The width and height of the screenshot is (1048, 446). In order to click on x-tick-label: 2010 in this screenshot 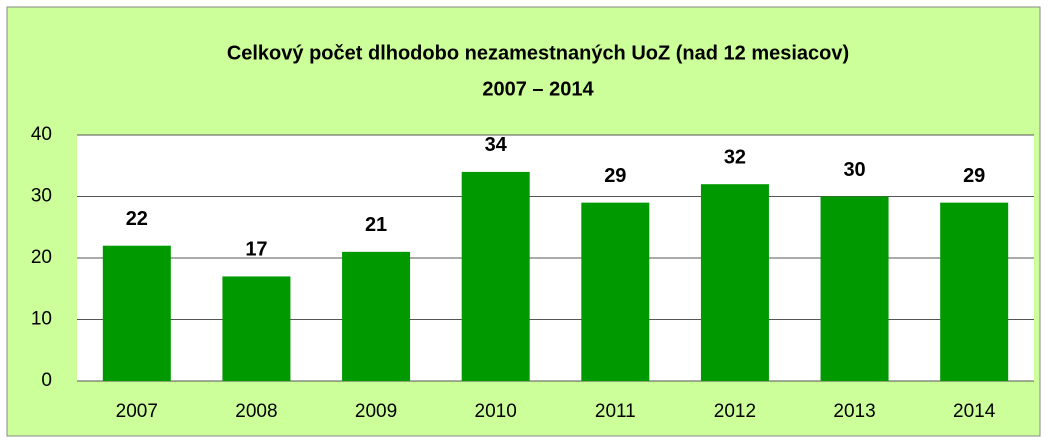, I will do `click(496, 411)`.